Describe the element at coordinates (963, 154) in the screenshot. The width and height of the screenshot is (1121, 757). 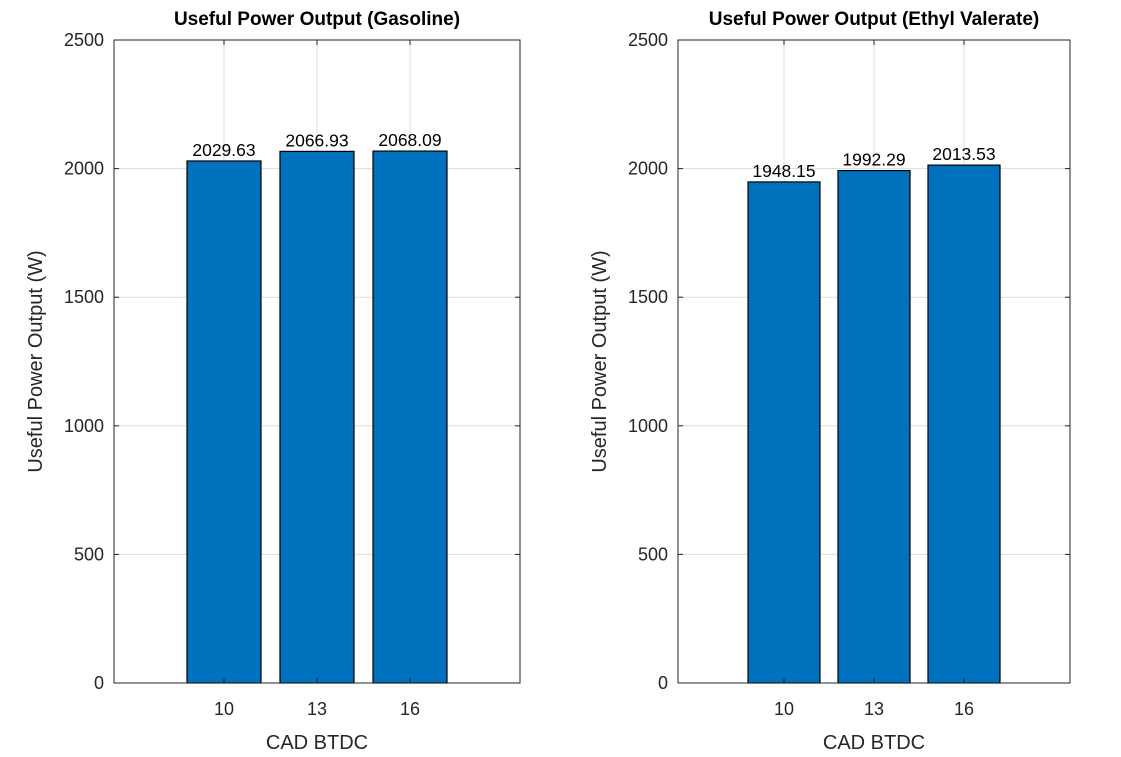
I see `data-label: 2013.53` at that location.